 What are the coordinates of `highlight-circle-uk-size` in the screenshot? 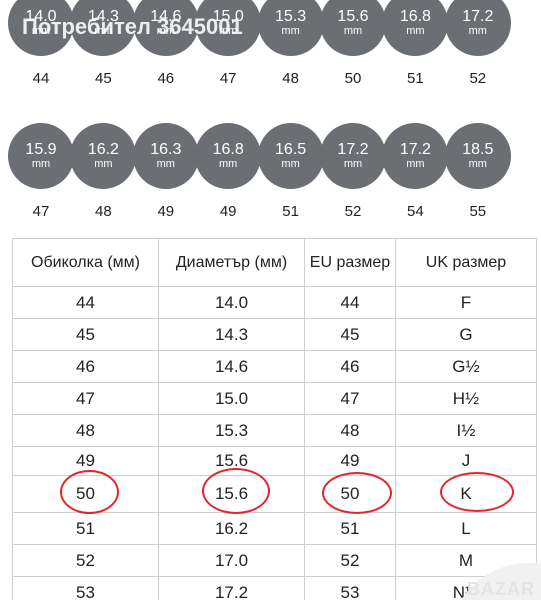 It's located at (477, 492).